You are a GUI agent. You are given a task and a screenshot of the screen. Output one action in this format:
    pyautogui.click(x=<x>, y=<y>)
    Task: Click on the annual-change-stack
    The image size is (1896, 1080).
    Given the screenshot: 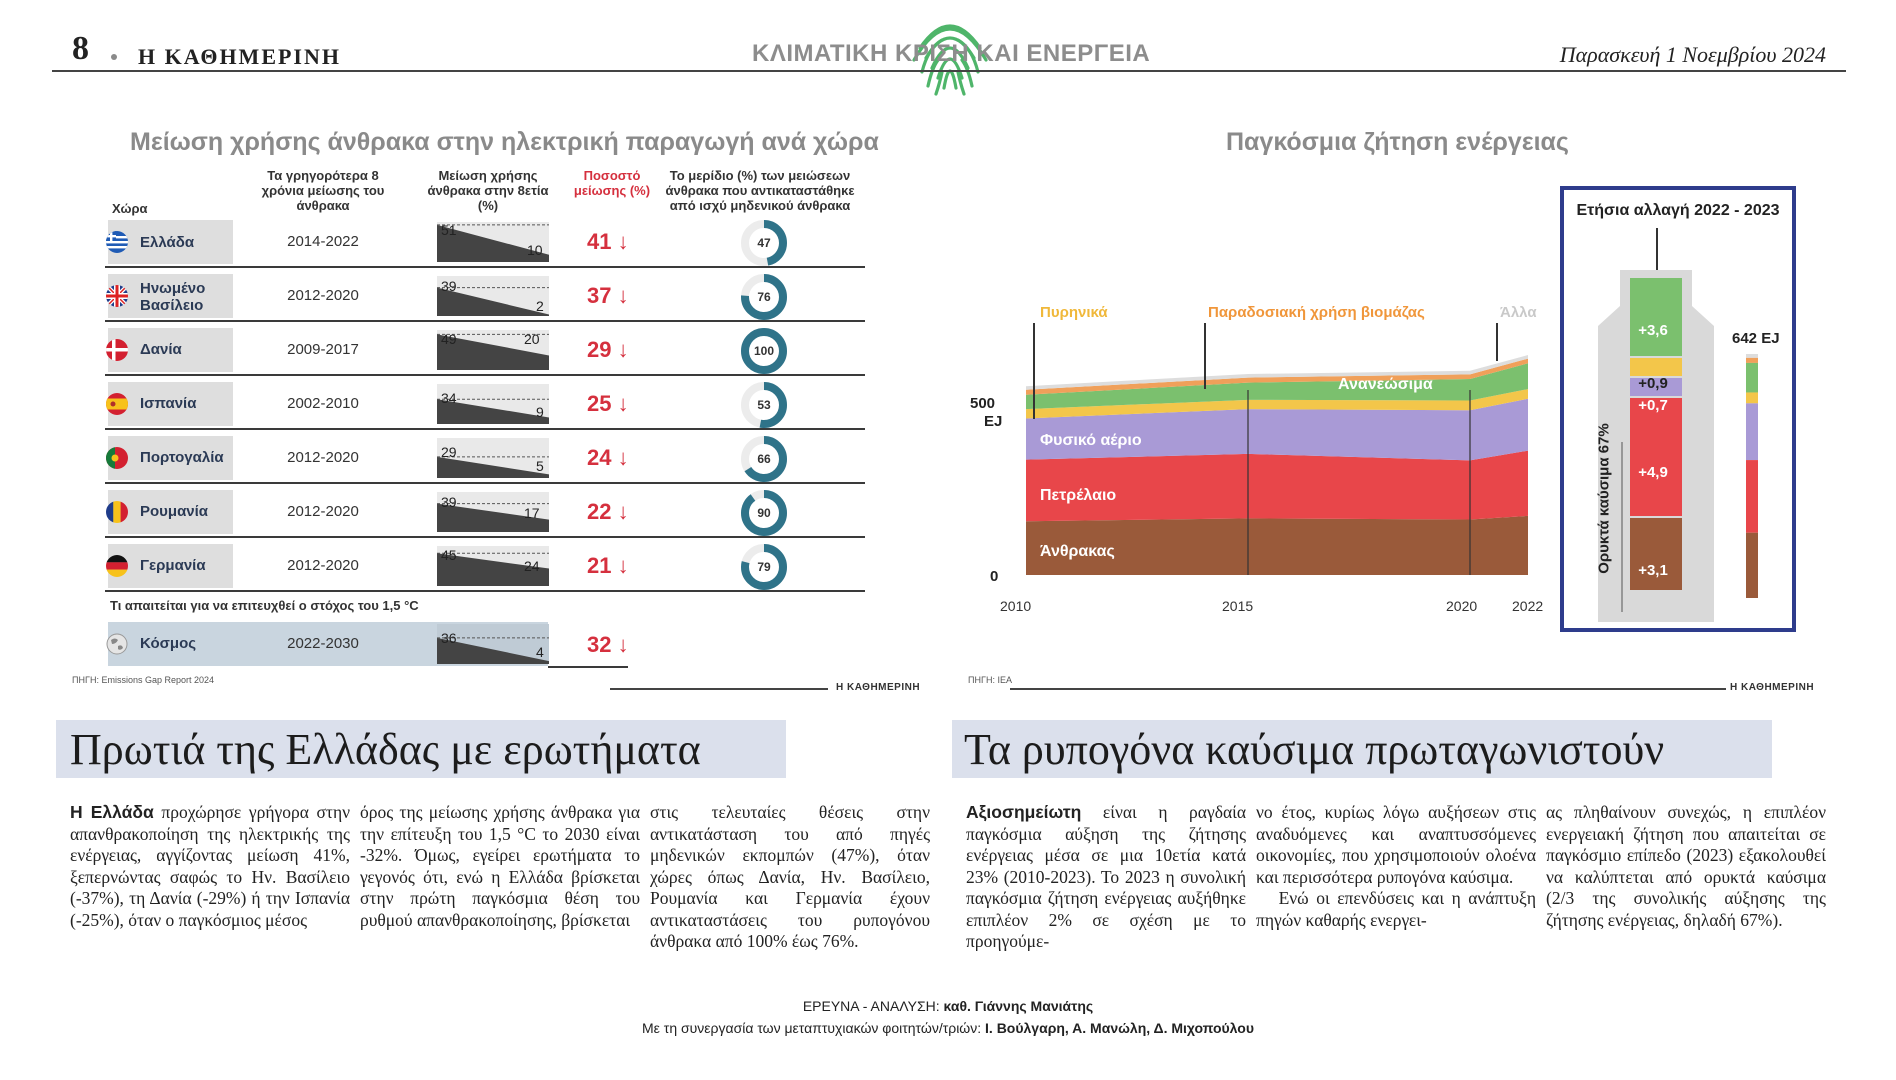 What is the action you would take?
    pyautogui.click(x=1678, y=446)
    